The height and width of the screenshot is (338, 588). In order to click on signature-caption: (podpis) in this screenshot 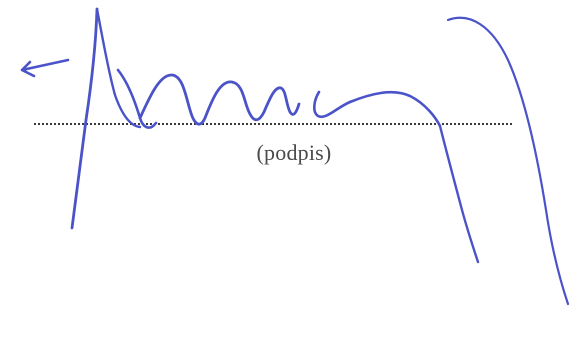, I will do `click(294, 152)`.